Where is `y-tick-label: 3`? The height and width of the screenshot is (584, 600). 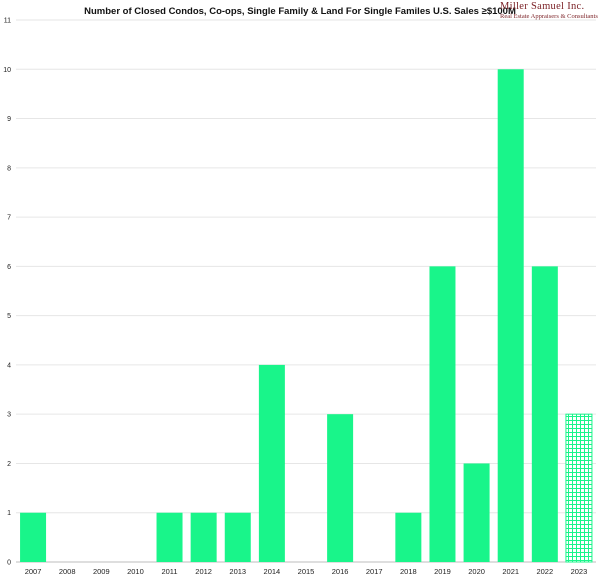
y-tick-label: 3 is located at coordinates (9, 415).